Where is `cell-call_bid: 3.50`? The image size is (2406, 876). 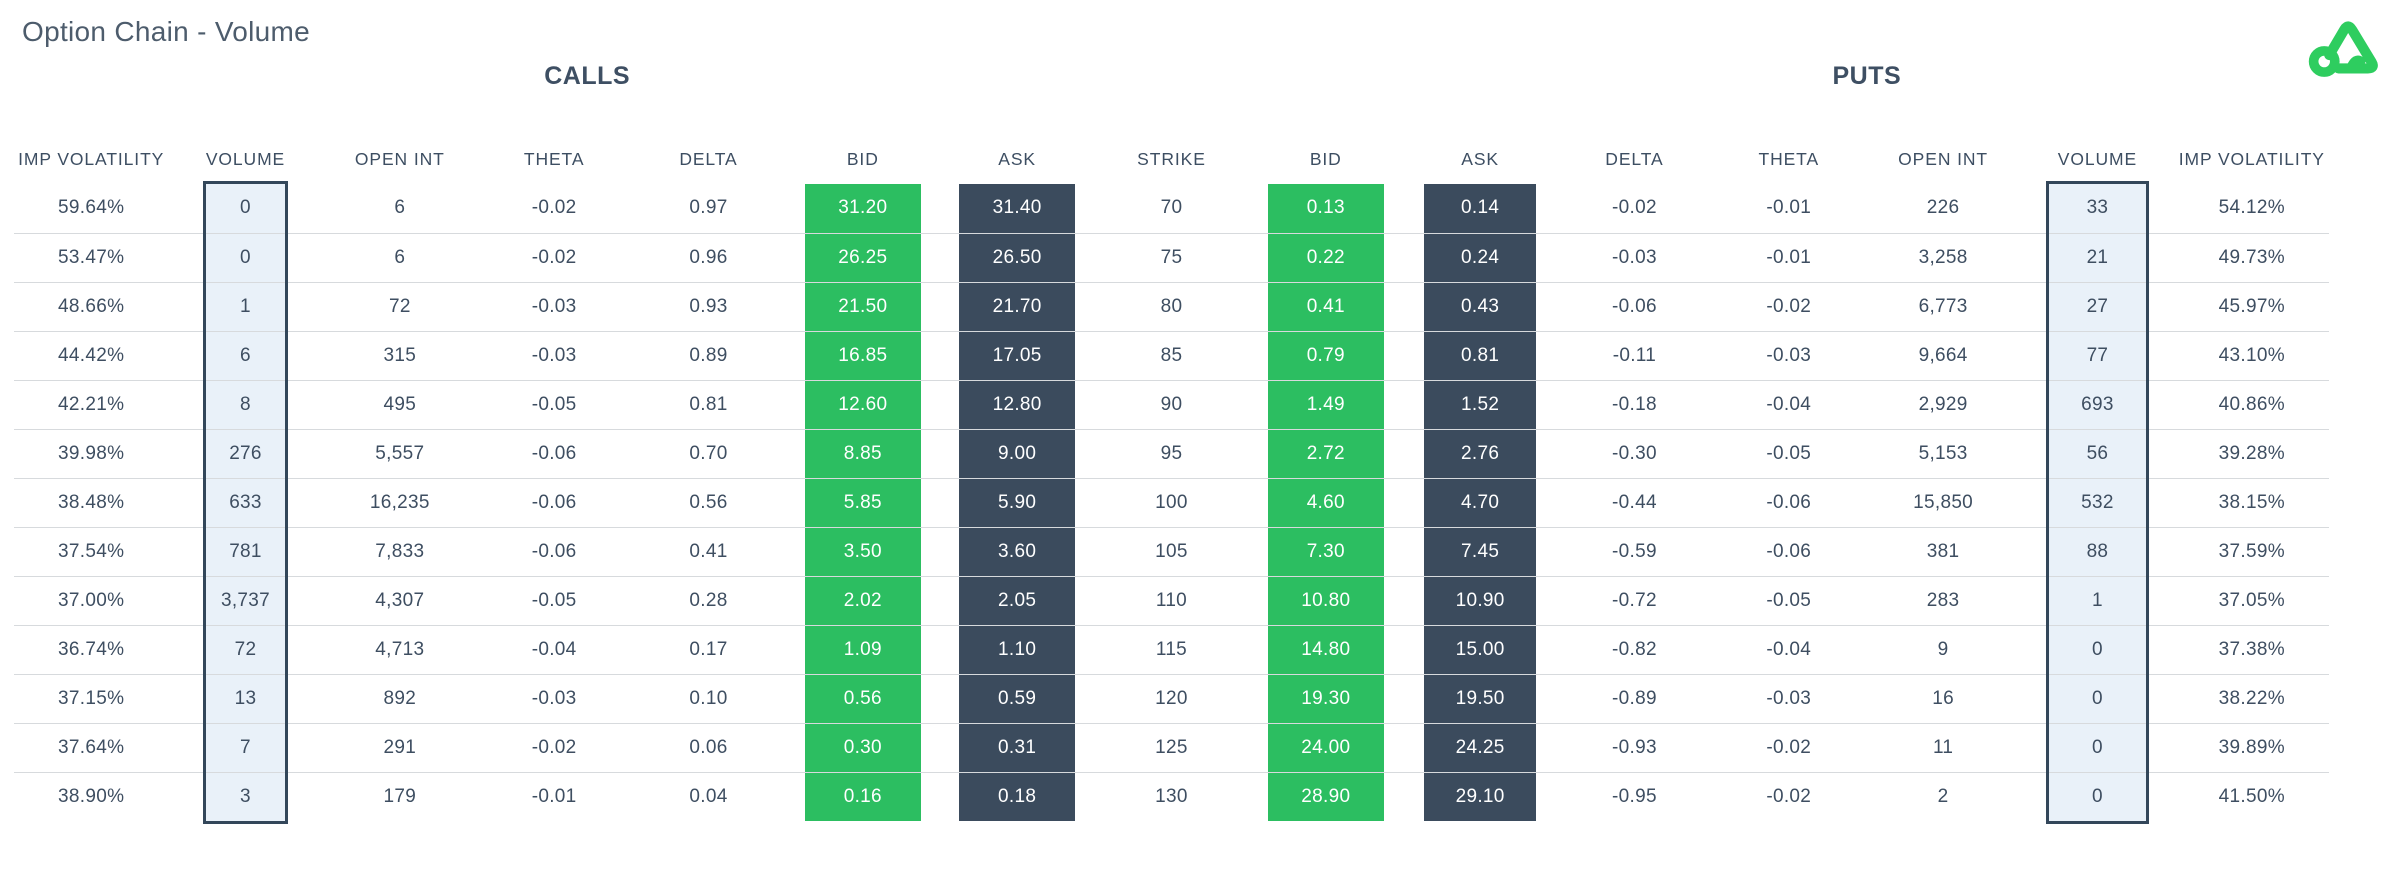 cell-call_bid: 3.50 is located at coordinates (862, 552).